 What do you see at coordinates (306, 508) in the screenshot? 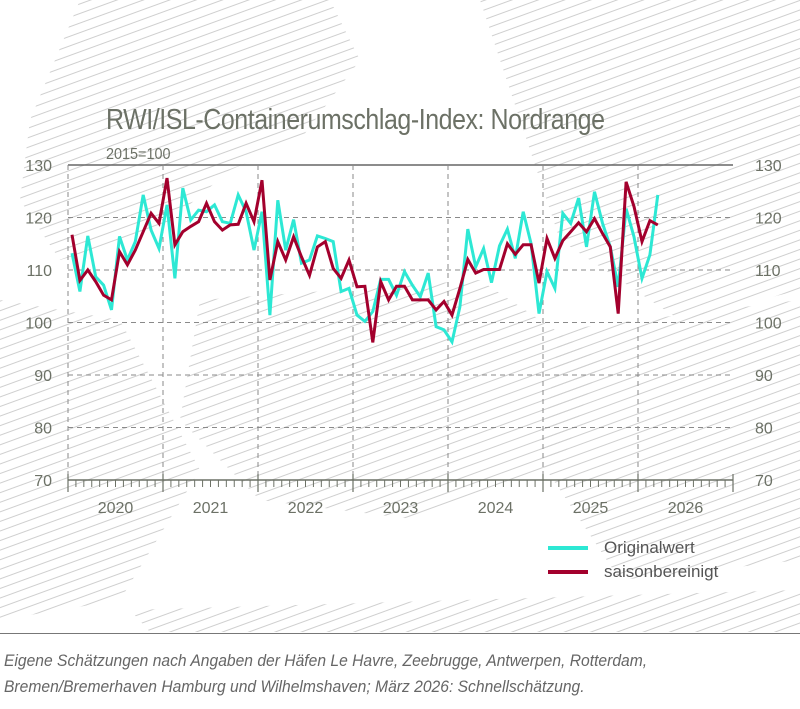
I see `x-tick-label: 2022` at bounding box center [306, 508].